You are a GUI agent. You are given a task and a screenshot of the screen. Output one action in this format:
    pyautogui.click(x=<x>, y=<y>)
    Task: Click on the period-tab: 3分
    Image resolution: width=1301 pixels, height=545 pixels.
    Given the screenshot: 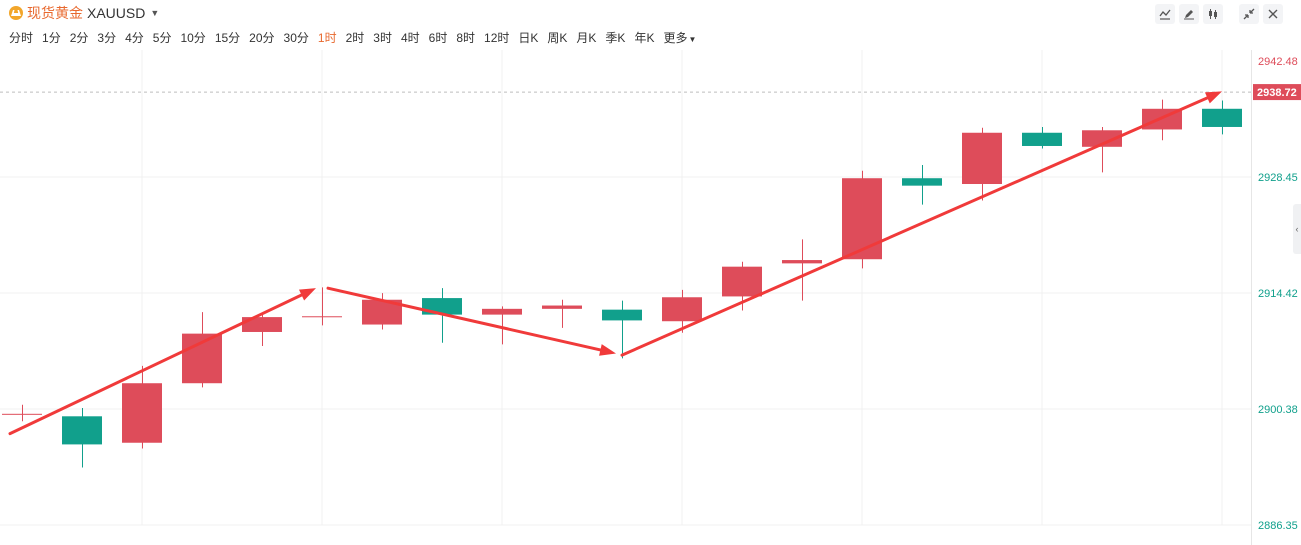 What is the action you would take?
    pyautogui.click(x=107, y=38)
    